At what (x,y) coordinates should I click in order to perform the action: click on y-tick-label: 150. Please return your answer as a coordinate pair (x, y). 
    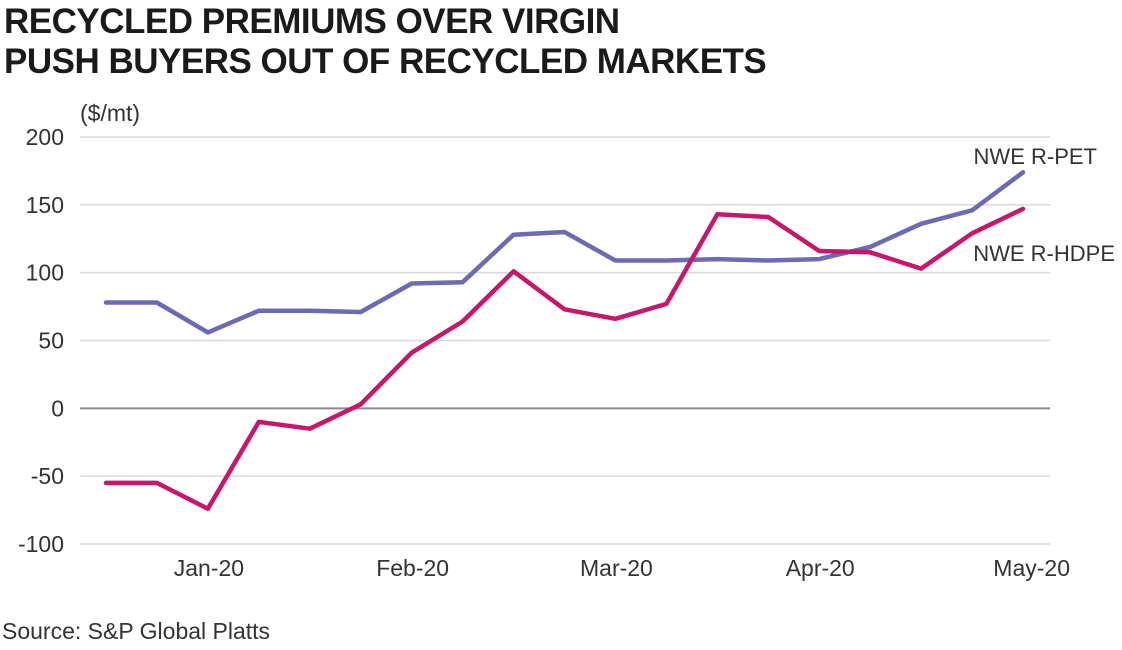
    Looking at the image, I should click on (45, 205).